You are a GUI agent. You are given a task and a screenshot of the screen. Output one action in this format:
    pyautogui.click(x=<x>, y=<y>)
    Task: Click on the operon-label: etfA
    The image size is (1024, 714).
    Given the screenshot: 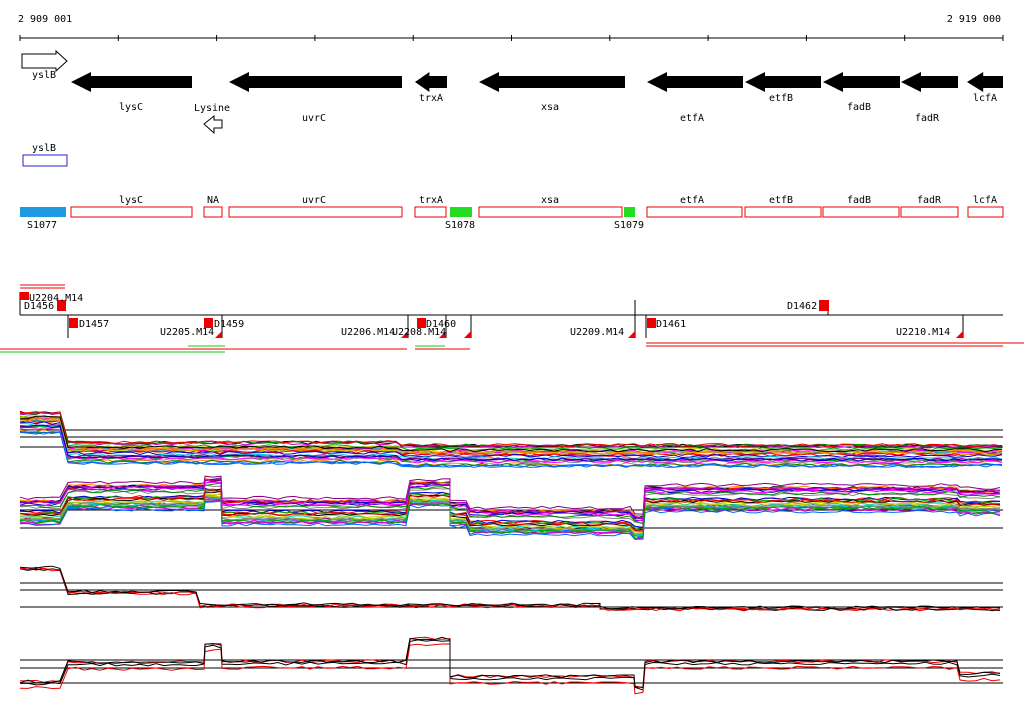 What is the action you would take?
    pyautogui.click(x=692, y=200)
    